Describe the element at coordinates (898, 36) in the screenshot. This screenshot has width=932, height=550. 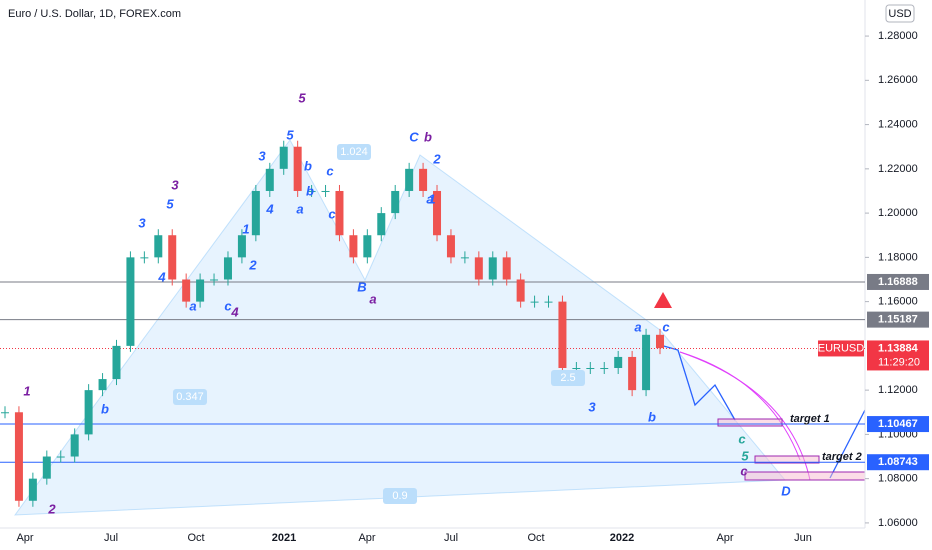
I see `y-tick-label: 1.28000` at that location.